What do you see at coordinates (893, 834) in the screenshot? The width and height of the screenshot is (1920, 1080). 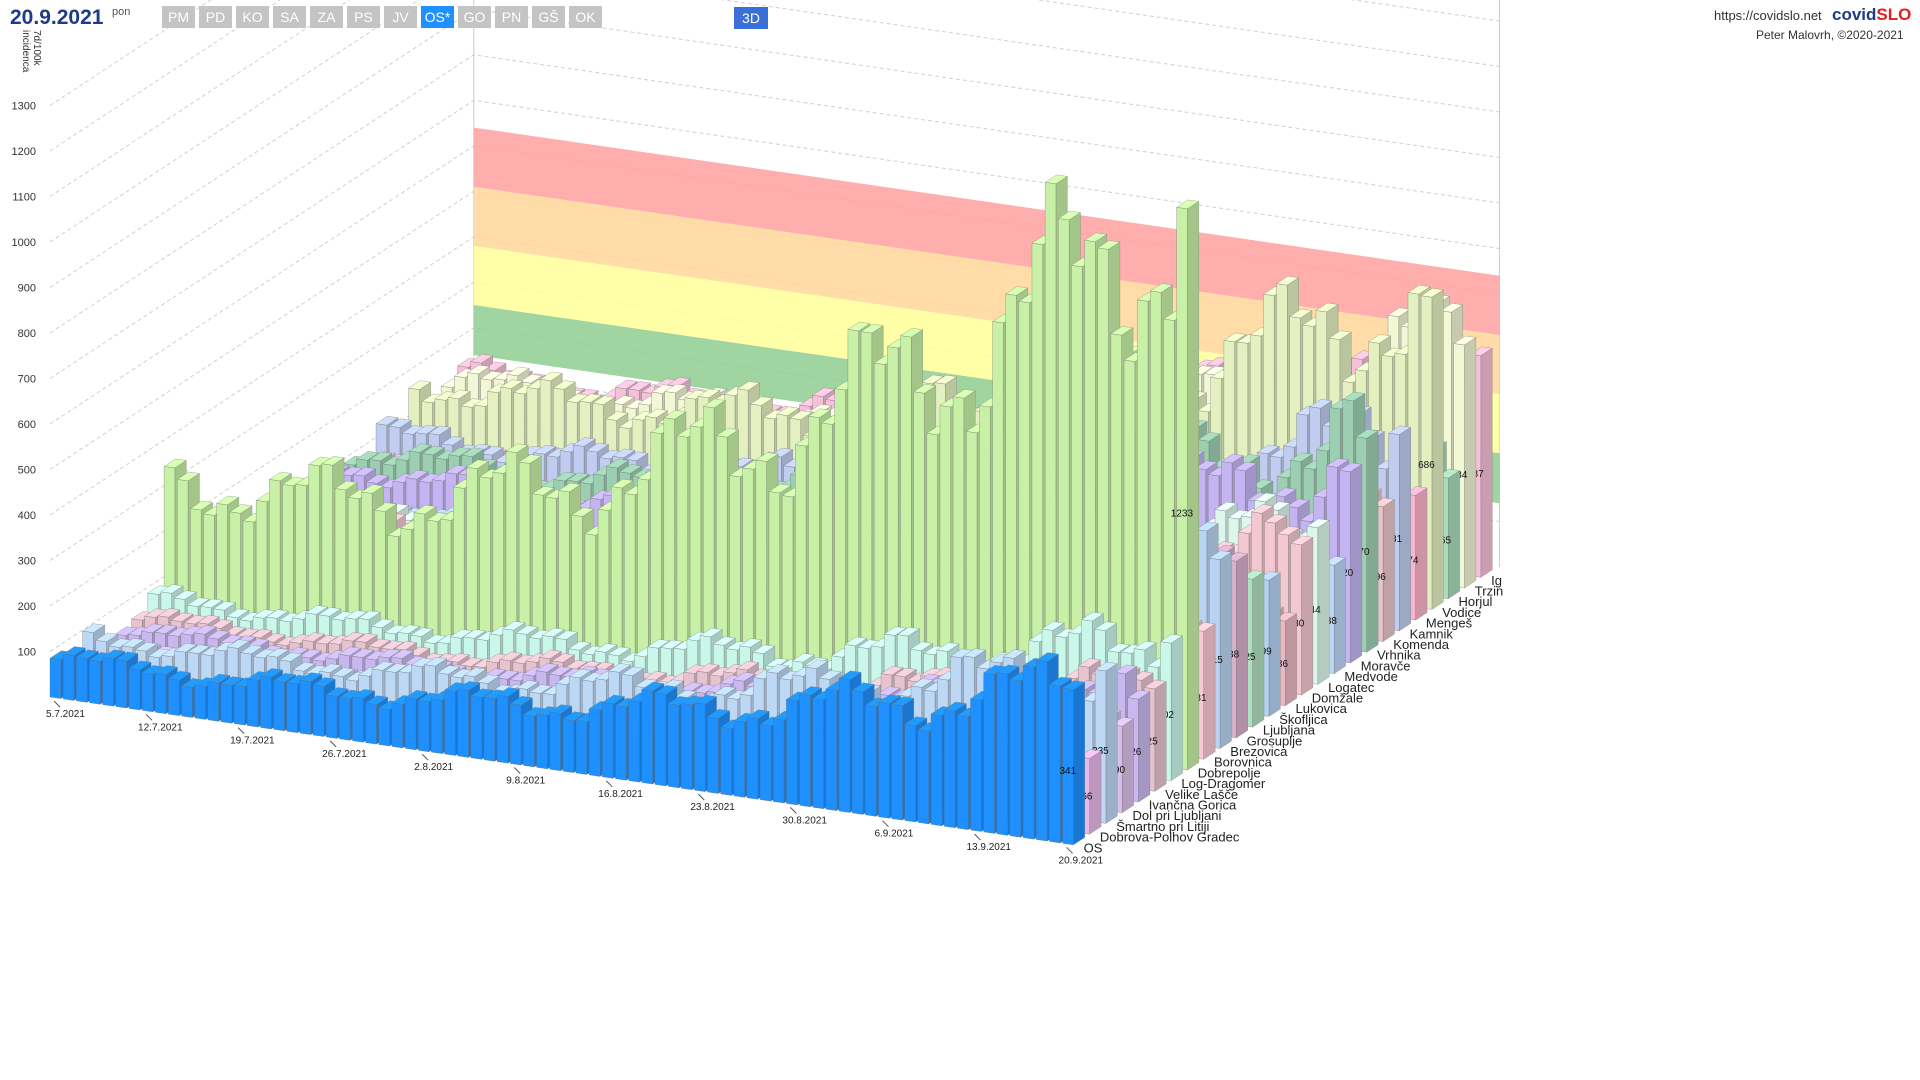 I see `x-tick-label: 6.9.2021` at bounding box center [893, 834].